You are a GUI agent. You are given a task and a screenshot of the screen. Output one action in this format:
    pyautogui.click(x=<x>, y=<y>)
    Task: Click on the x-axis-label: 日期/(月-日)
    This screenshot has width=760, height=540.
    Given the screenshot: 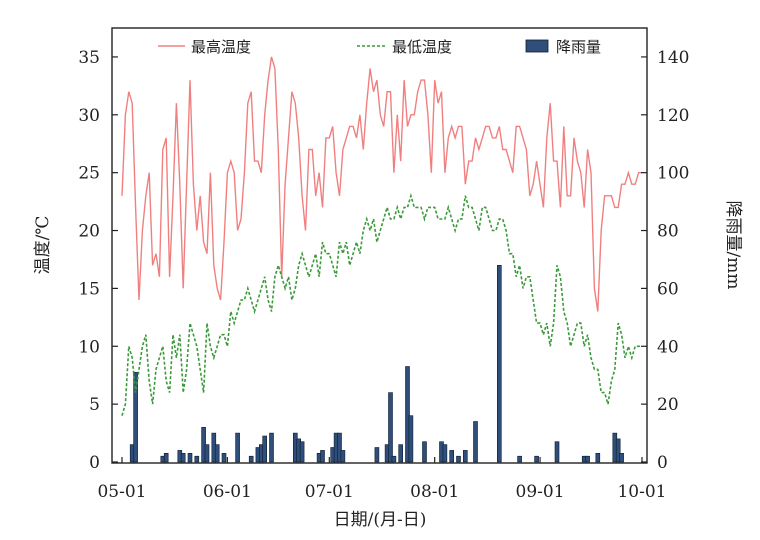 What is the action you would take?
    pyautogui.click(x=380, y=520)
    